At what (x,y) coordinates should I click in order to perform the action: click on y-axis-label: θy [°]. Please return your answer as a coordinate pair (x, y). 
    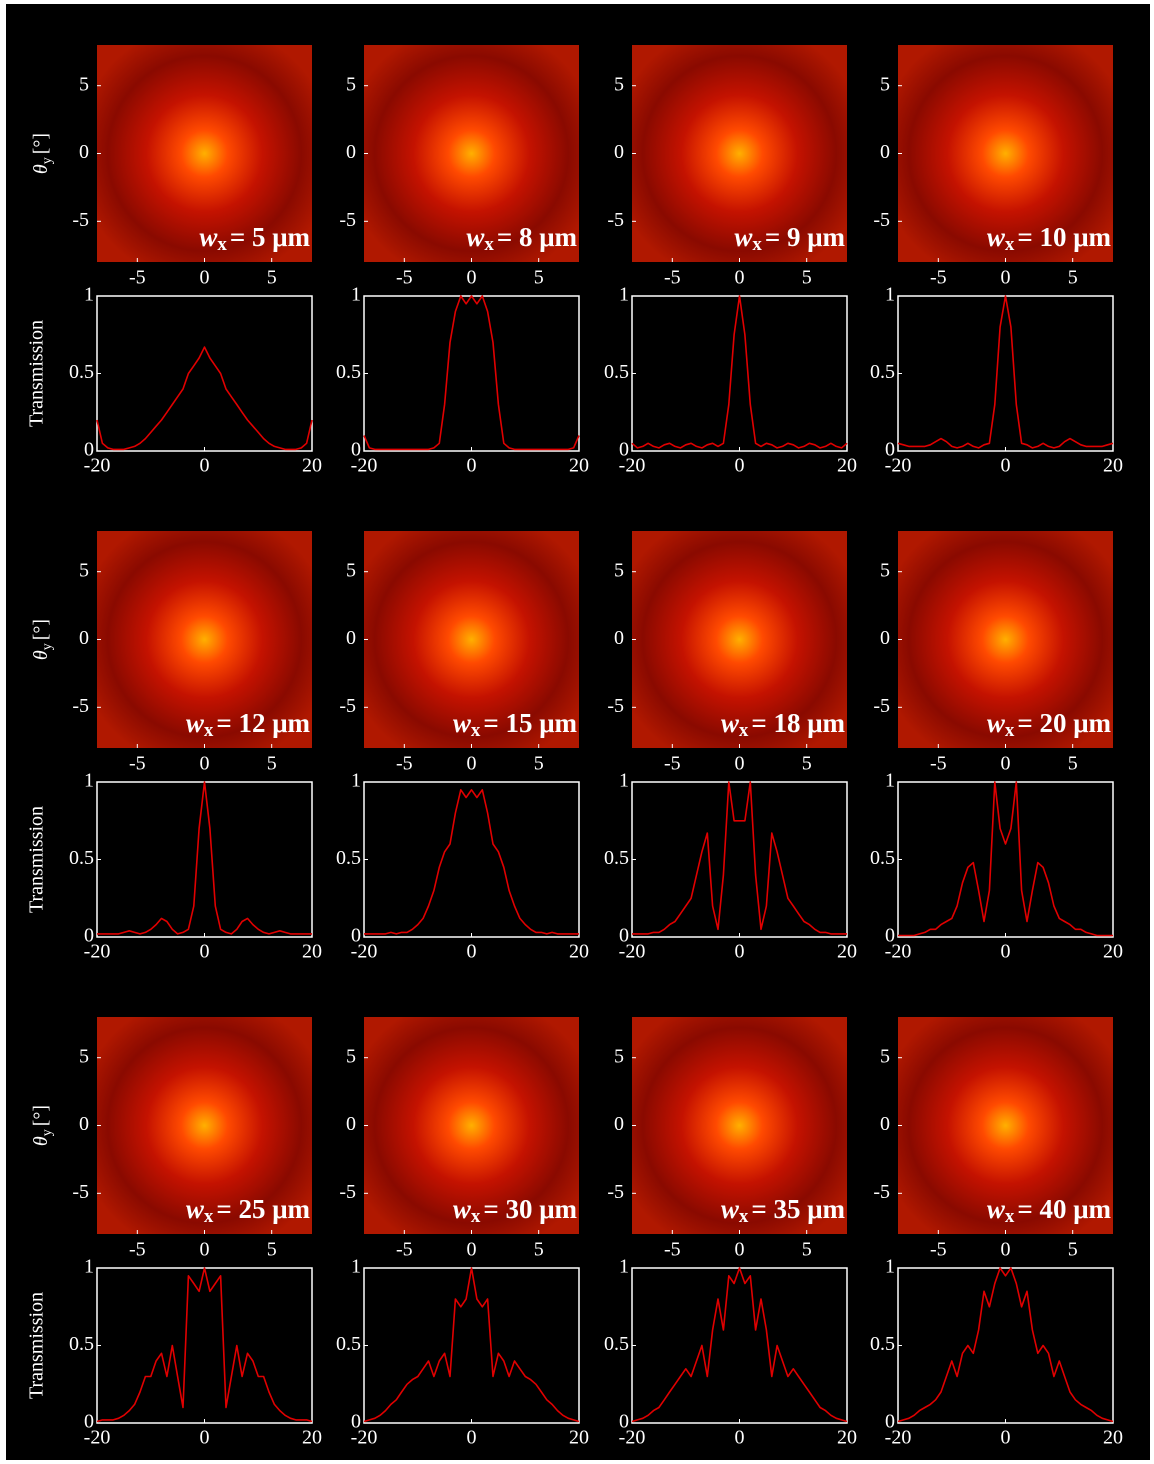
    Looking at the image, I should click on (43, 1125).